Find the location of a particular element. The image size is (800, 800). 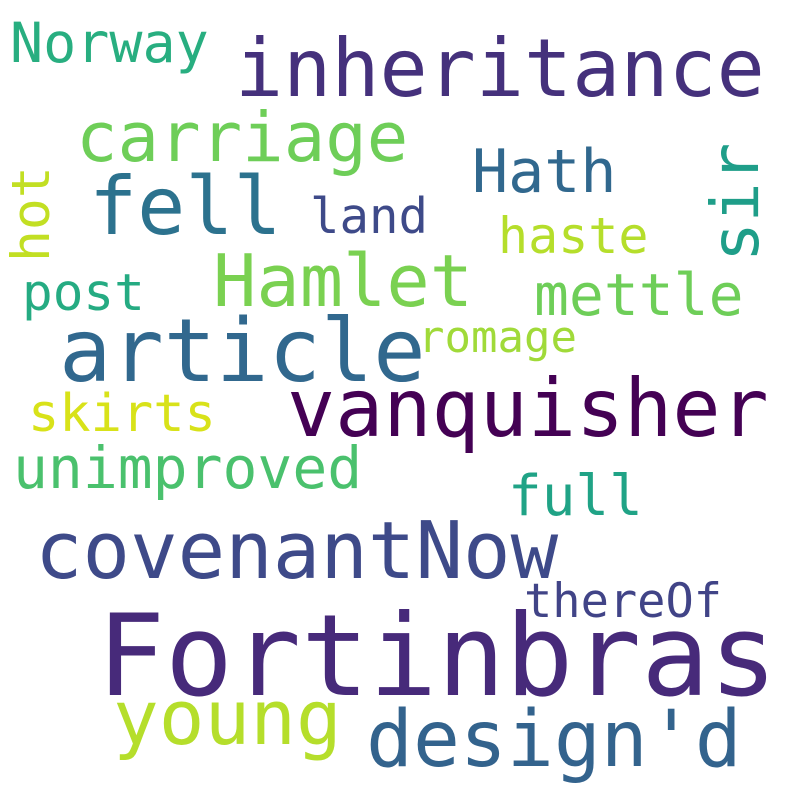

word-haste: haste is located at coordinates (573, 236).